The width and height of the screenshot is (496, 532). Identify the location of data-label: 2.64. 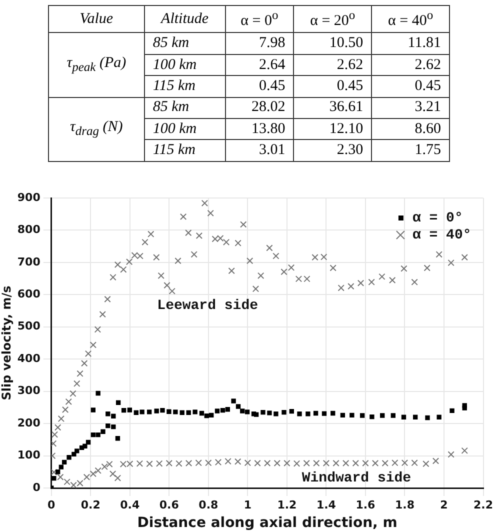
(259, 65).